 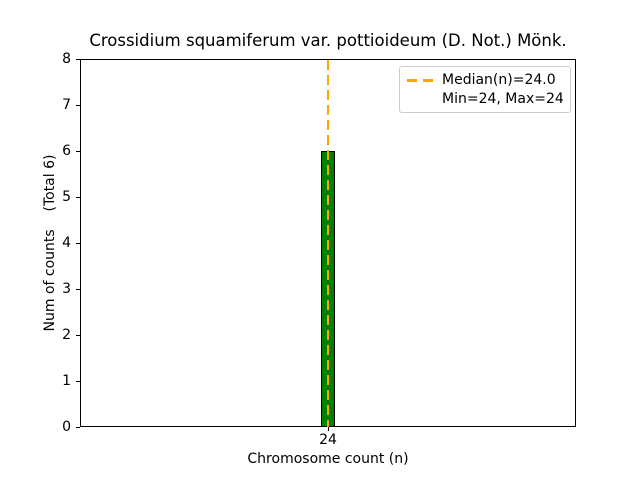 I want to click on x-tick-mark, so click(x=328, y=429).